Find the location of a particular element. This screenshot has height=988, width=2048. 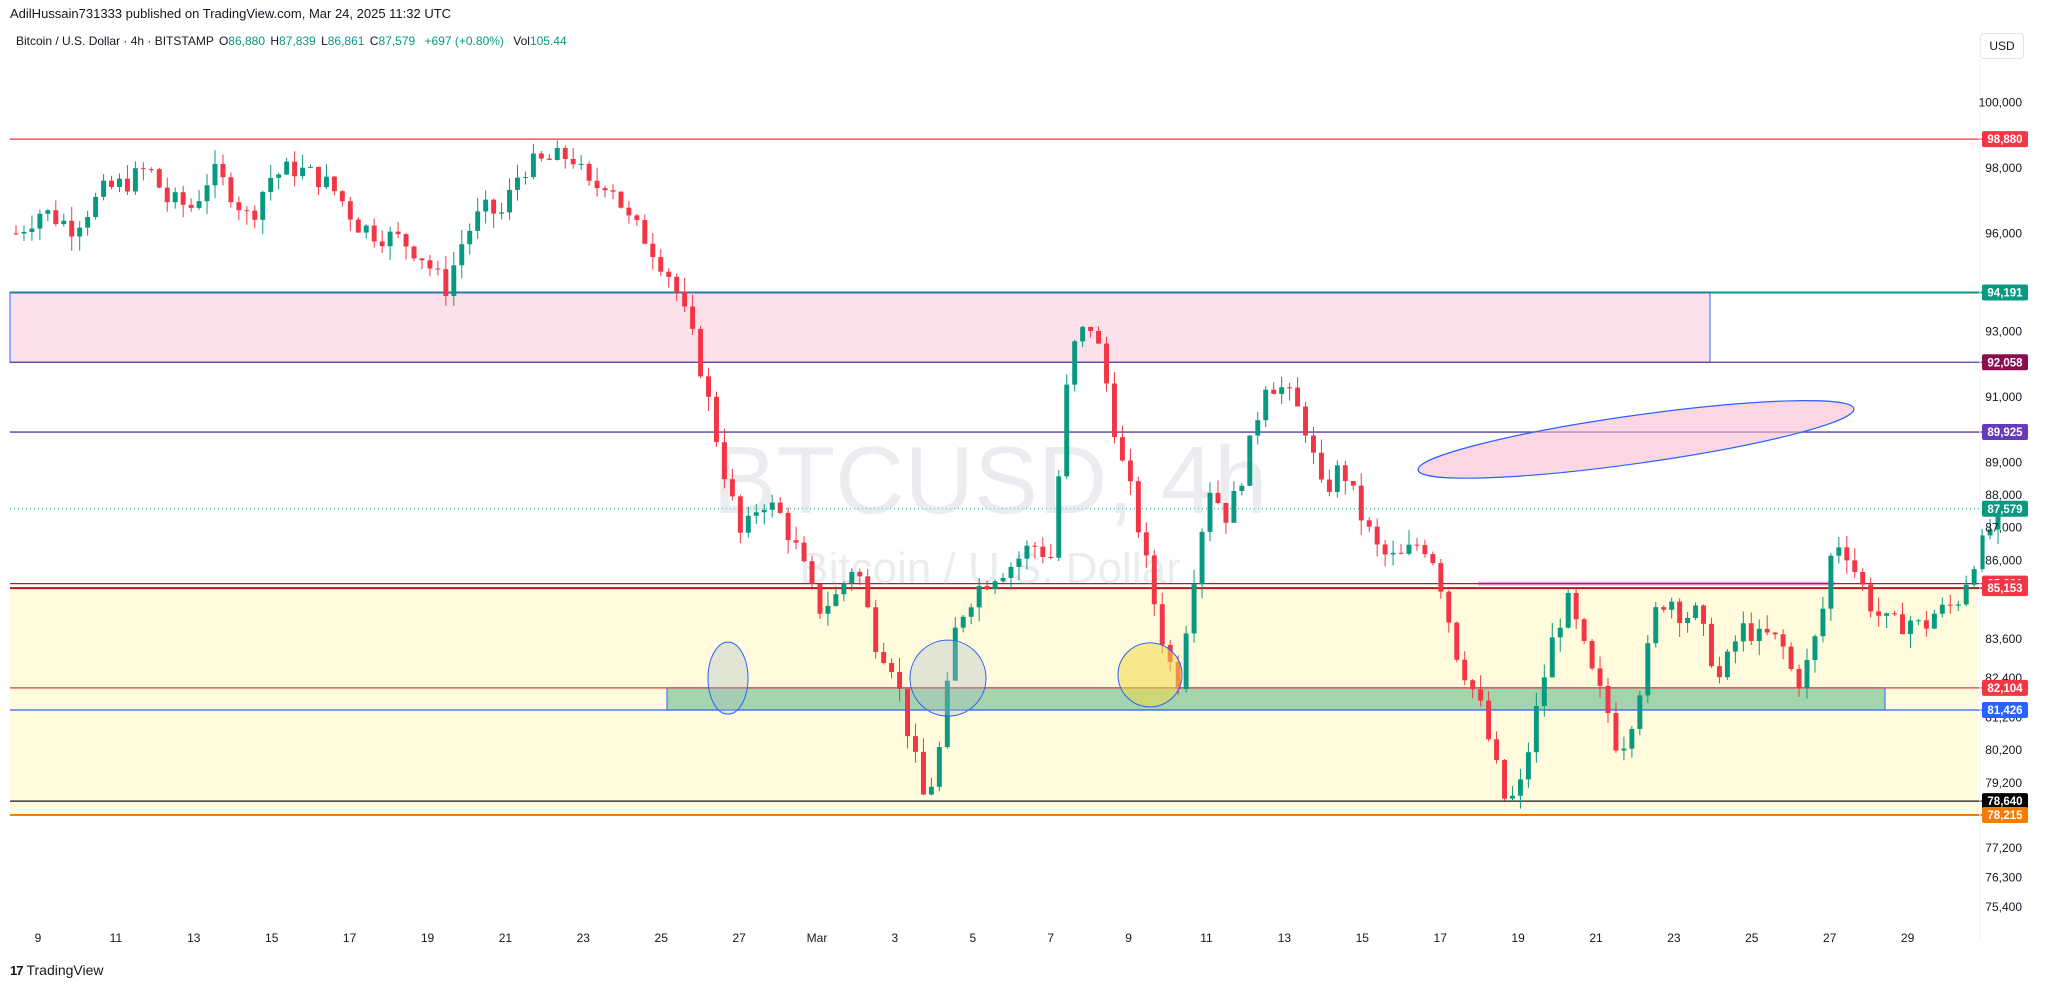

x-tick-label: 19 is located at coordinates (1518, 938).